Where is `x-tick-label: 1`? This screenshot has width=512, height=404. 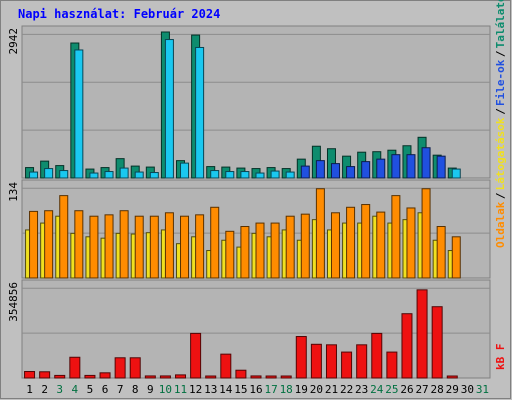 x-tick-label: 1 is located at coordinates (29, 389).